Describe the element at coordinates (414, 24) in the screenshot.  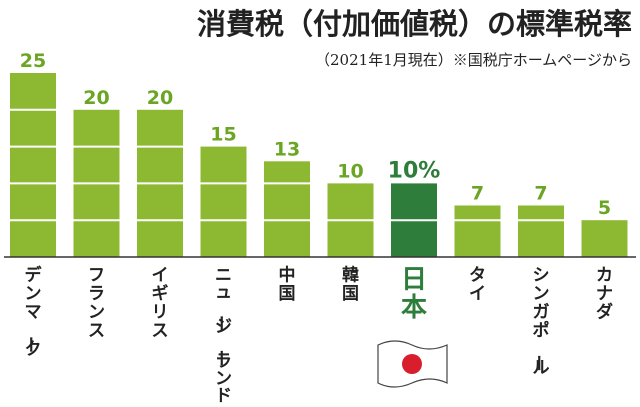
I see `chart-title: 消費税（付加価値税）の標準税率` at that location.